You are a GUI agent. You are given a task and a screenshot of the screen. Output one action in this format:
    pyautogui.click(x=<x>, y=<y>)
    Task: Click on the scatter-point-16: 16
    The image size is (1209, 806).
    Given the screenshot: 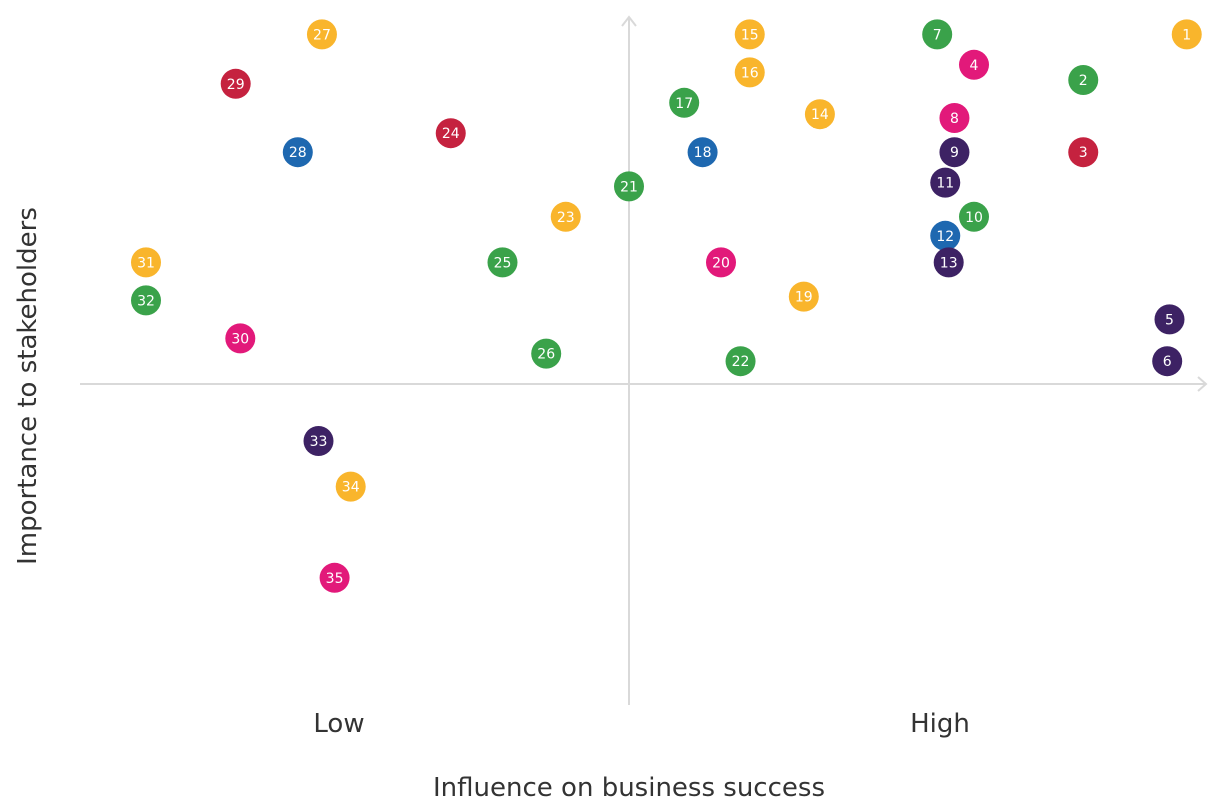 What is the action you would take?
    pyautogui.click(x=749, y=72)
    